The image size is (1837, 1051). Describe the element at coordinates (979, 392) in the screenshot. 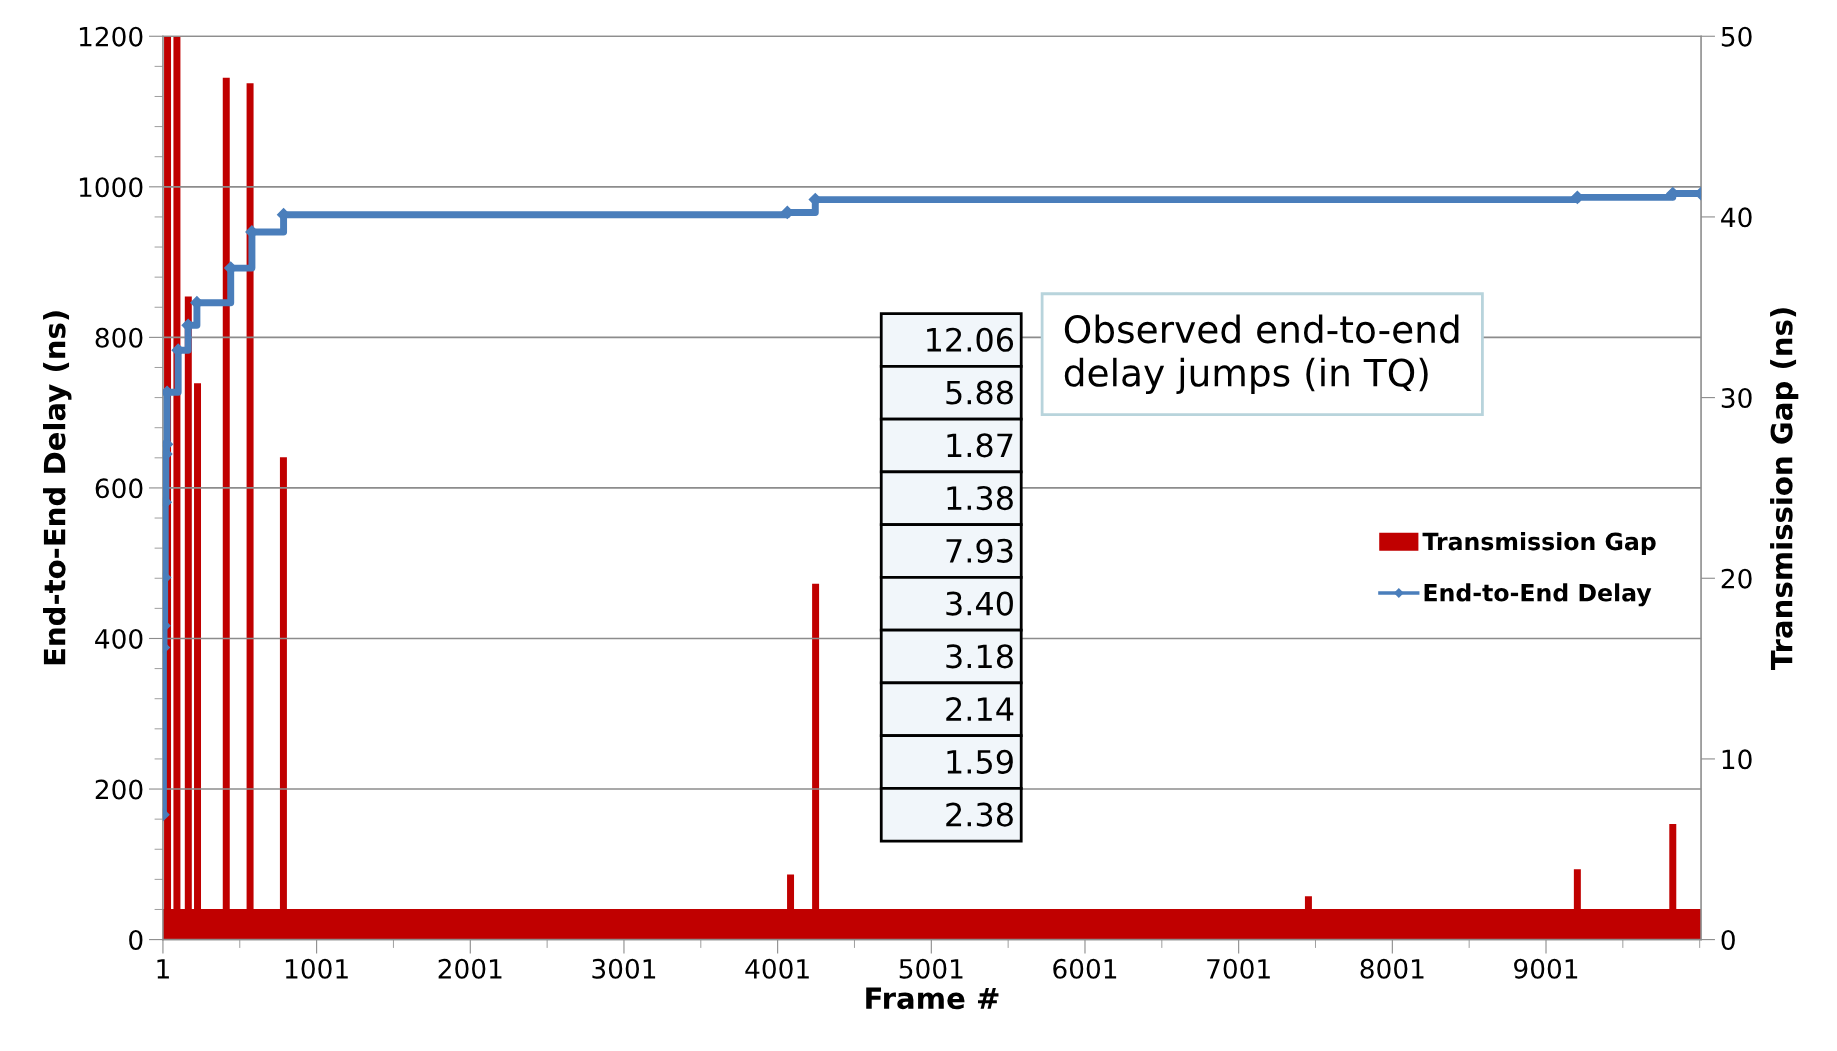

I see `annotation: 5.88` at that location.